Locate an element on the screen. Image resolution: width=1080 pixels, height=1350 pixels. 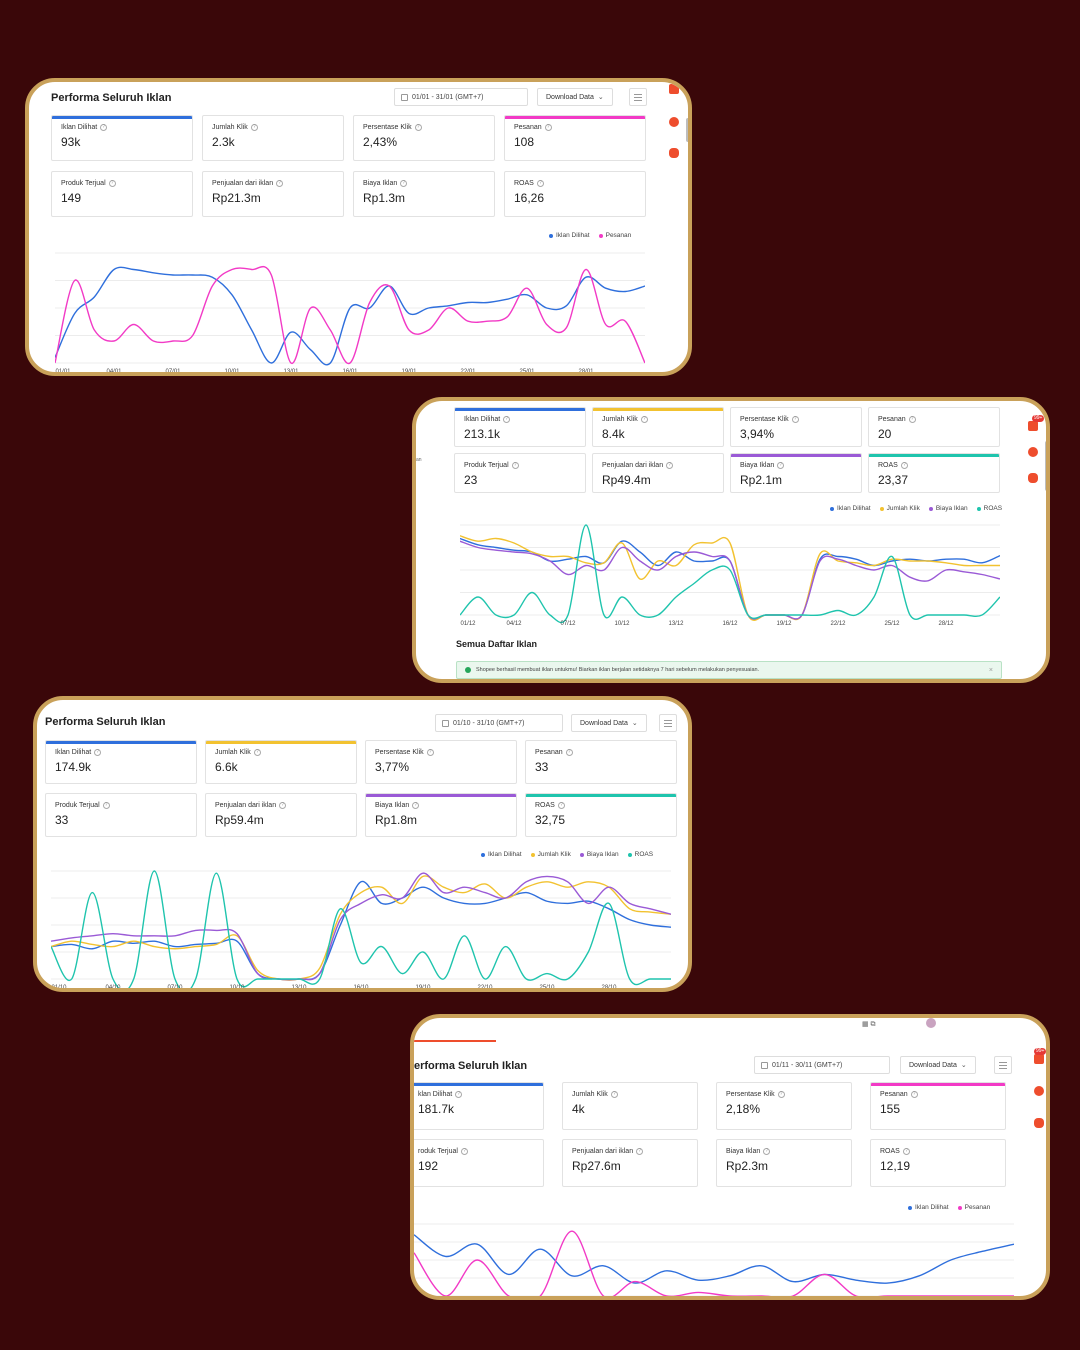
date-range-picker: 01/10 - 31/10 (GMT+7) is located at coordinates (499, 723).